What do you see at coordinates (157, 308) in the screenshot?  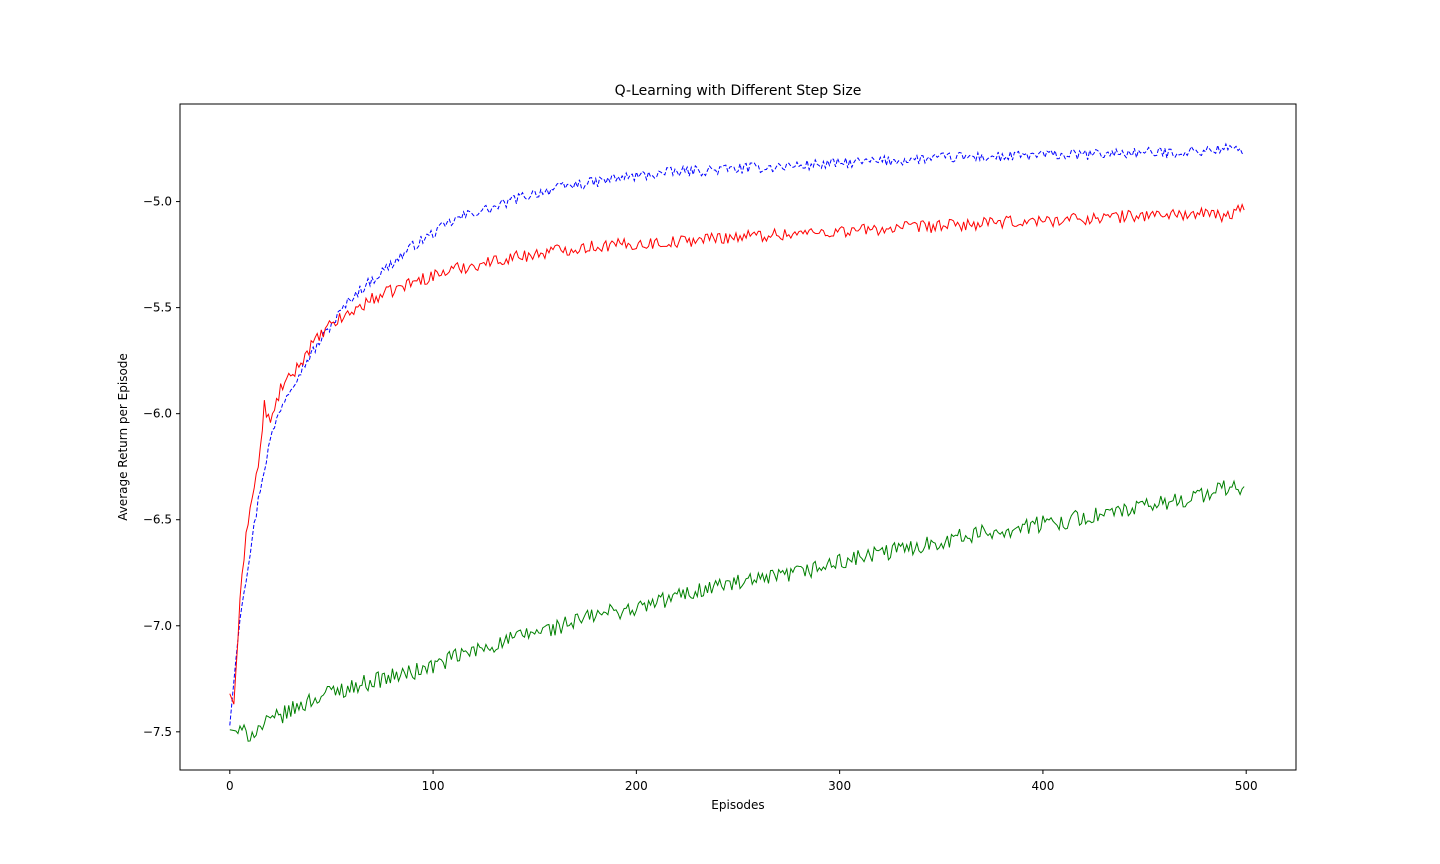 I see `y-tick-label: −5.5` at bounding box center [157, 308].